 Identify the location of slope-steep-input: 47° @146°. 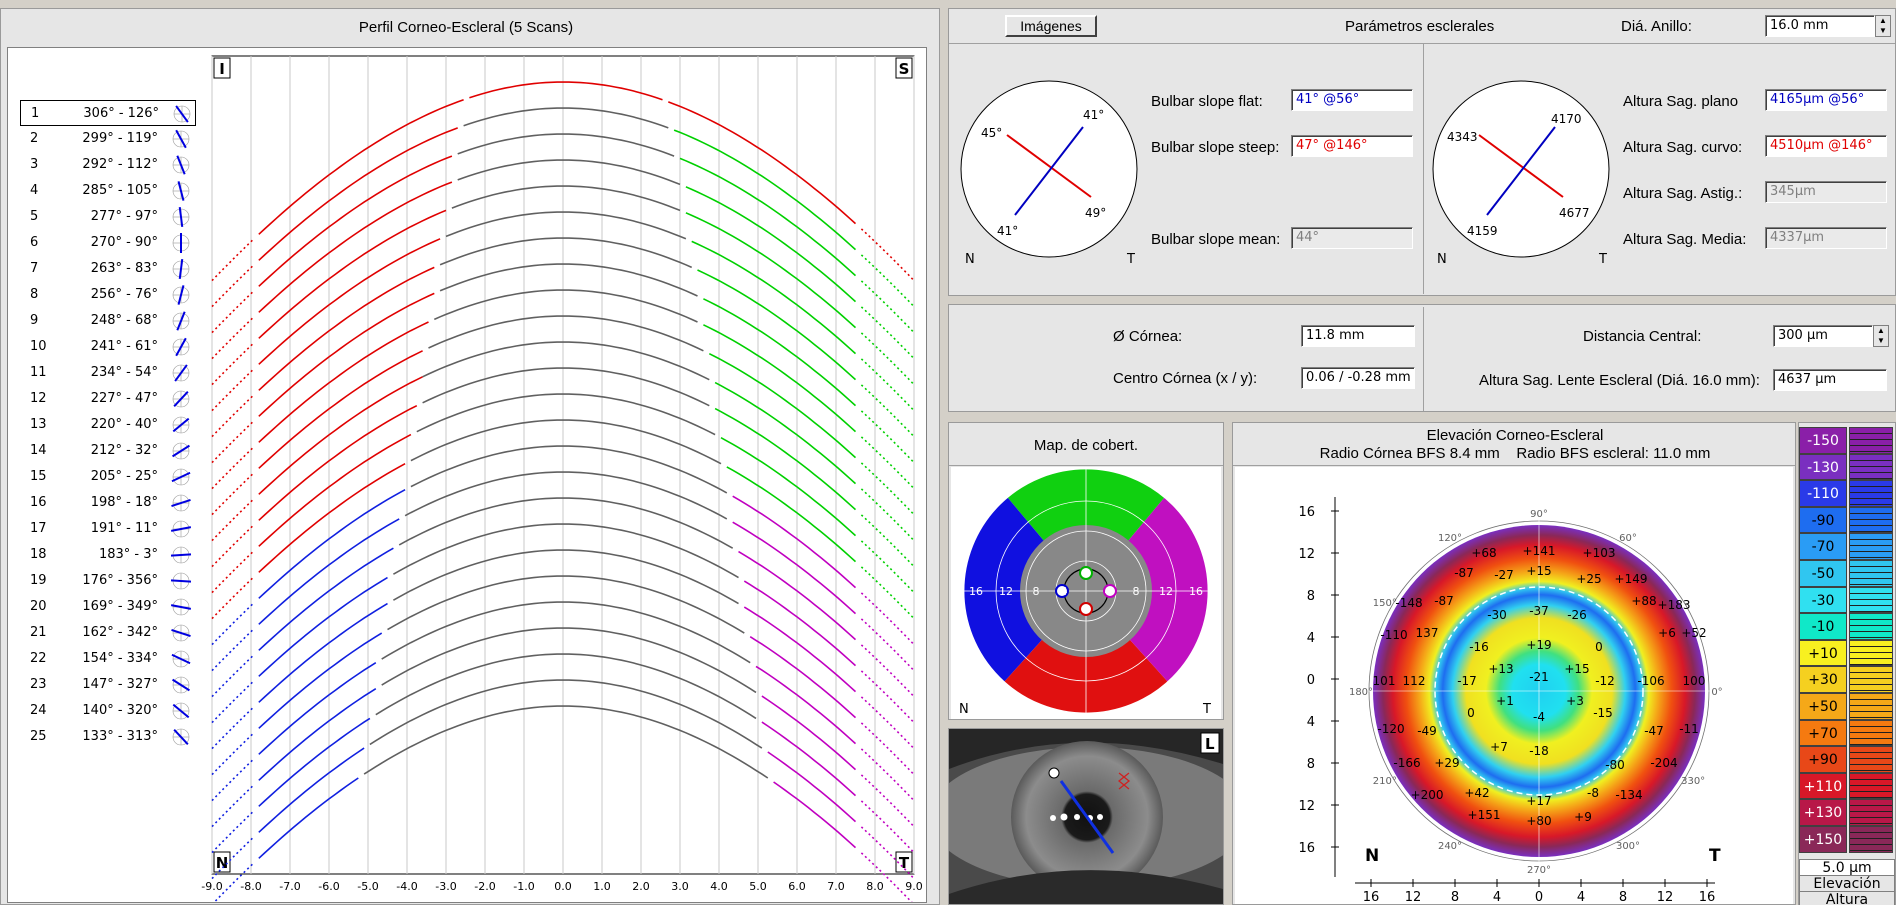
(1352, 146).